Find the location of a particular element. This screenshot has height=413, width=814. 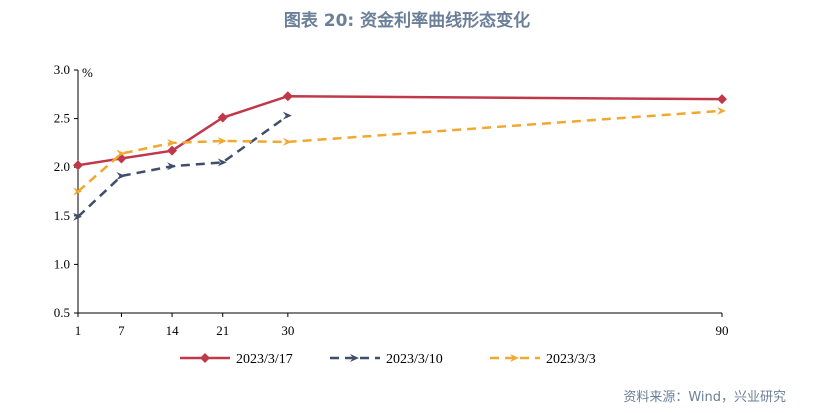

x-tick-label: 90 is located at coordinates (722, 330).